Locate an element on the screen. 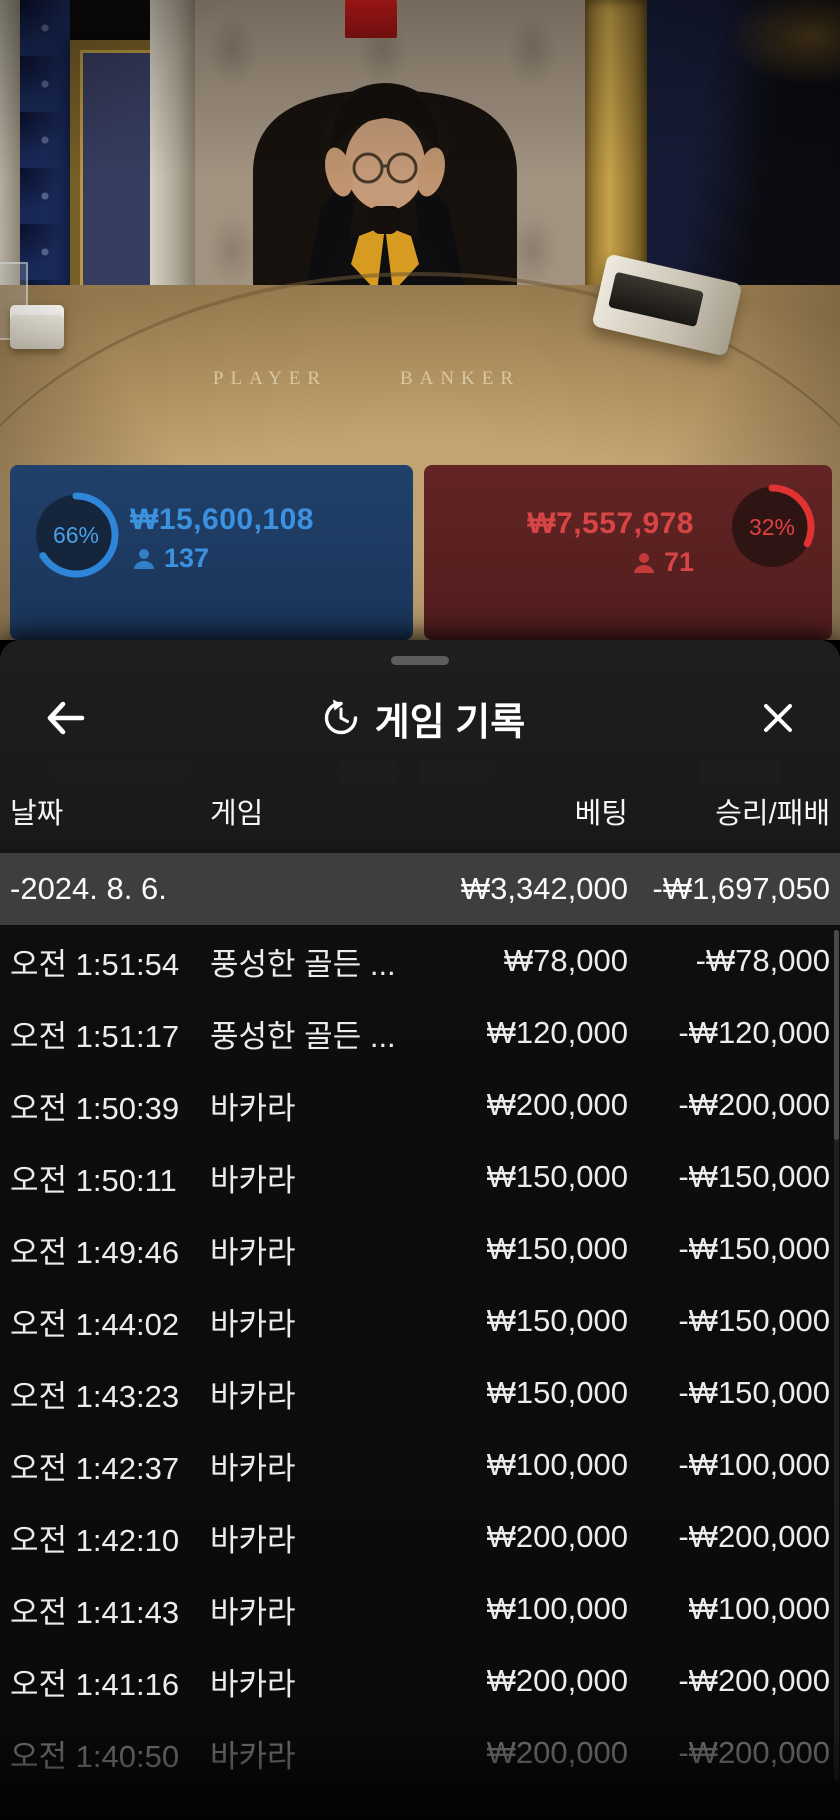  scrollbar-thumb is located at coordinates (836, 1035).